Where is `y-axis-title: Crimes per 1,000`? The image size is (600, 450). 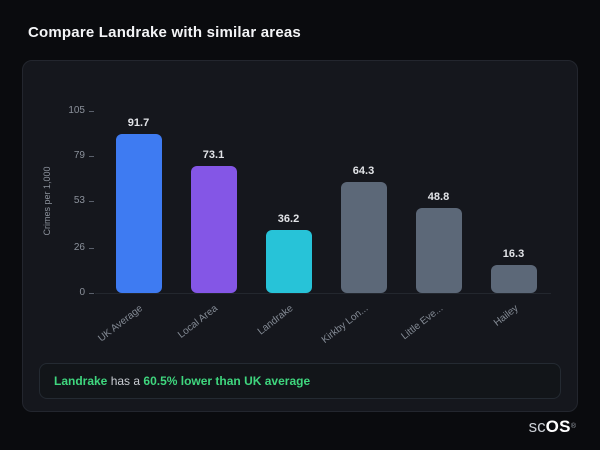
y-axis-title: Crimes per 1,000 is located at coordinates (47, 201).